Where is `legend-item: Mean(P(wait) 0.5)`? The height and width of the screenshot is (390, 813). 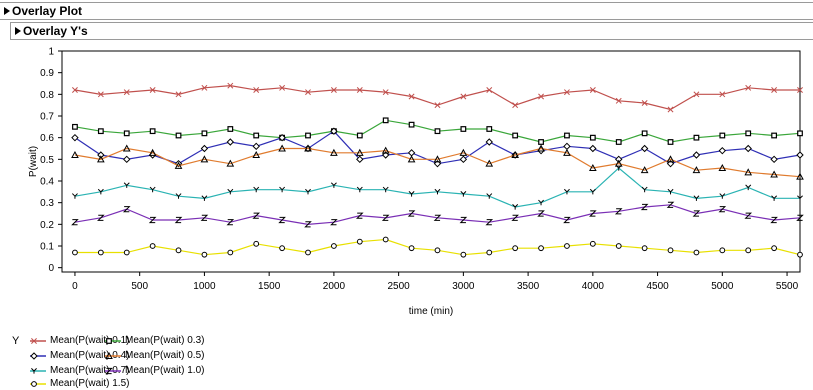 legend-item: Mean(P(wait) 0.5) is located at coordinates (153, 355).